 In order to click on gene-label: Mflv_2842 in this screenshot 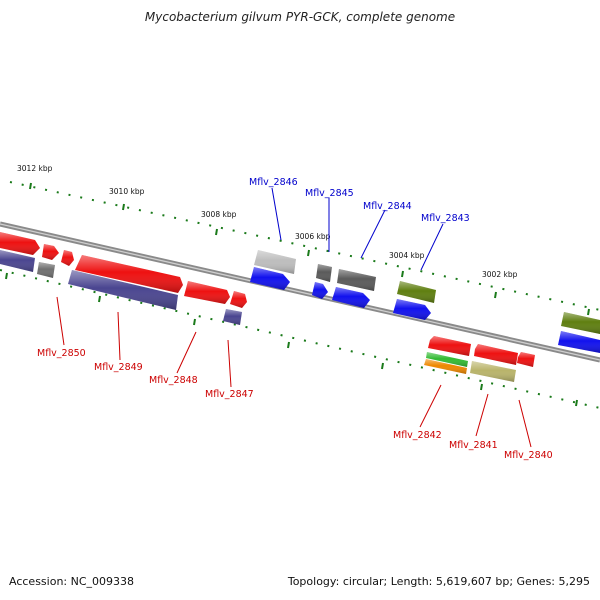, I will do `click(417, 435)`.